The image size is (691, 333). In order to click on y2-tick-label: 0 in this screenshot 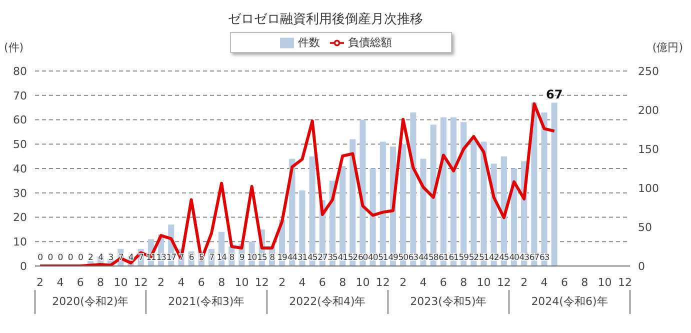, I will do `click(641, 266)`.